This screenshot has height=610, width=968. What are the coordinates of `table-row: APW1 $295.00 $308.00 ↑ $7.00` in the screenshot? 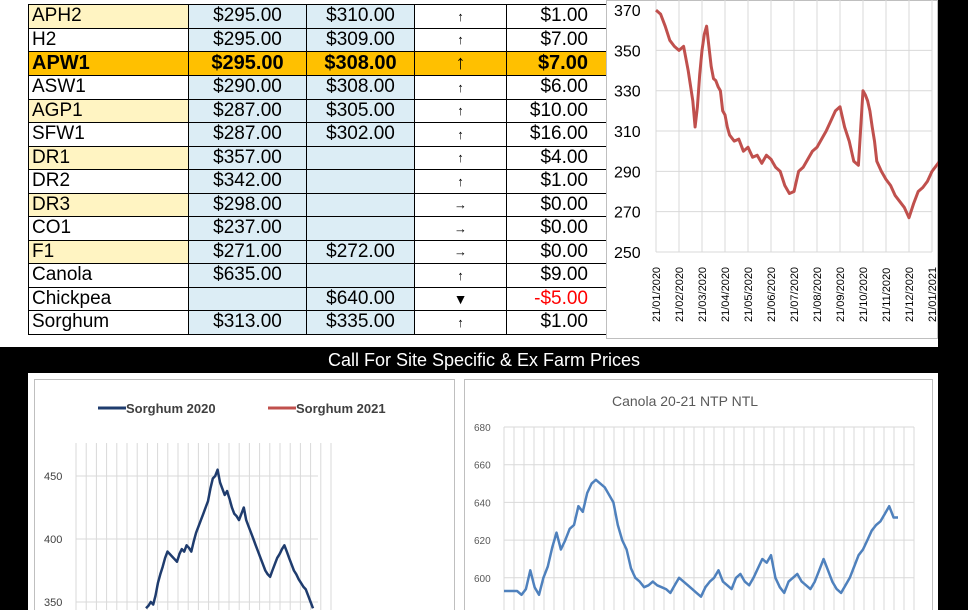 It's located at (317, 63).